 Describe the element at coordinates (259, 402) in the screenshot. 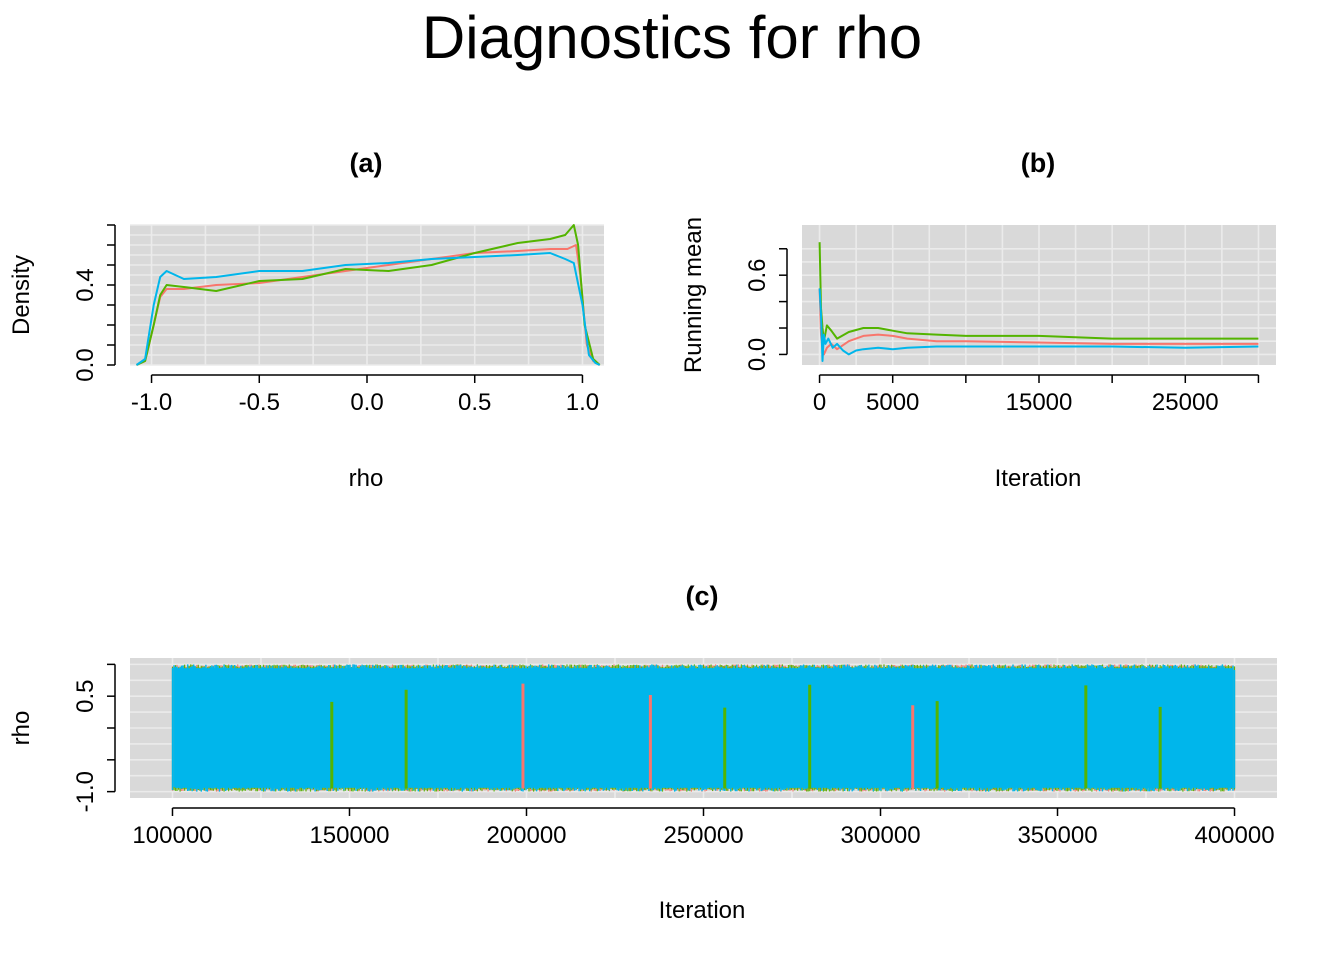

I see `panel-a-x-tick-label-1: -0.5` at that location.